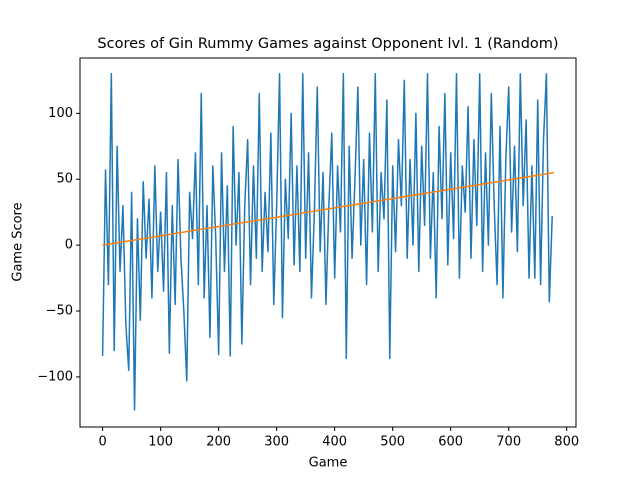 This screenshot has width=640, height=480. Describe the element at coordinates (60, 113) in the screenshot. I see `y-tick-label: 100` at that location.